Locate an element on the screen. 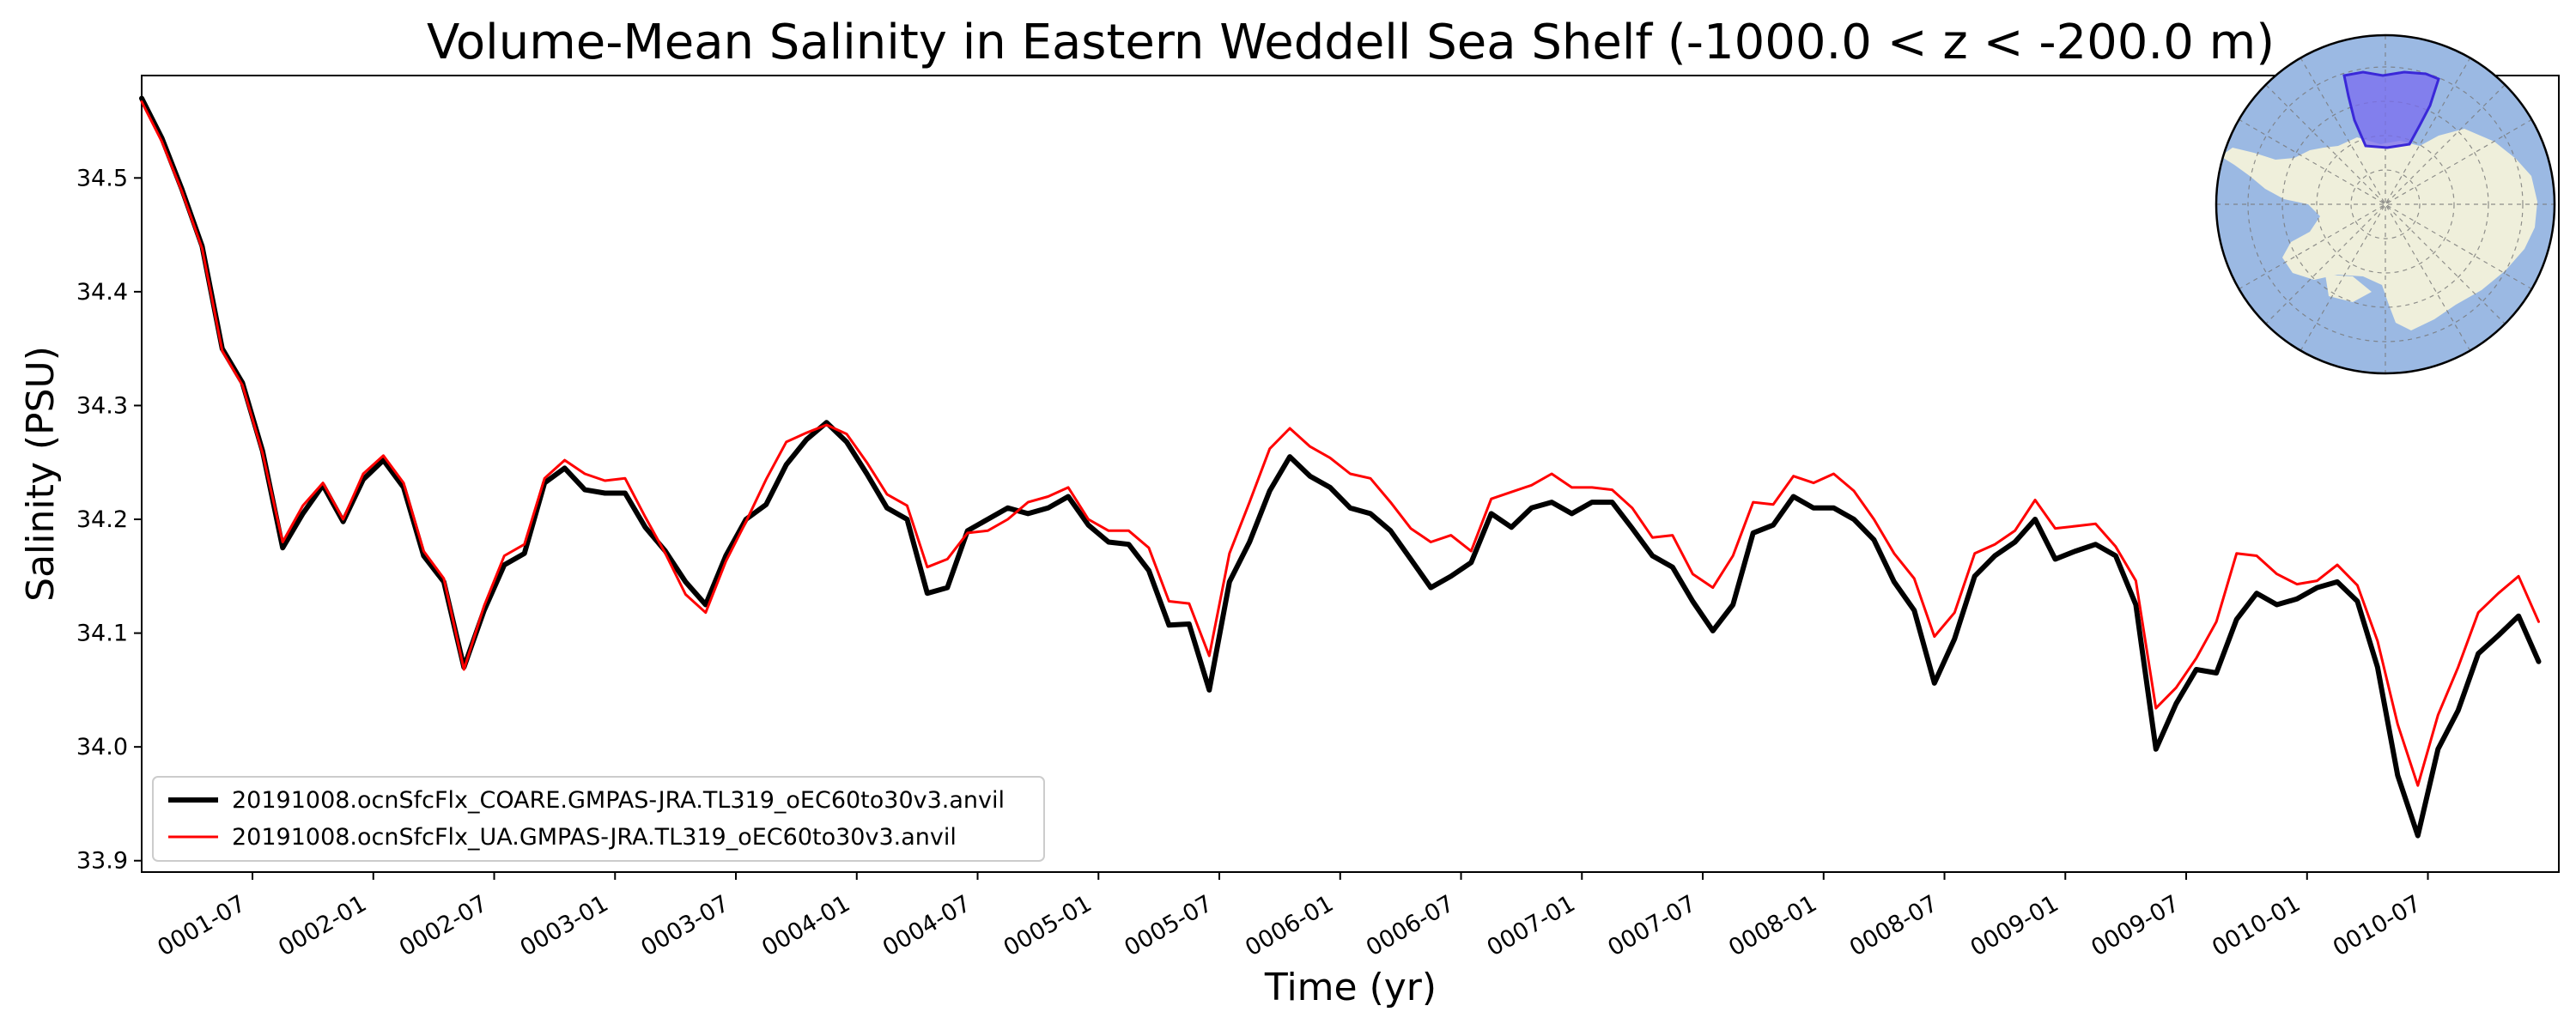 The image size is (2576, 1030). y-tick-label: 33.9 is located at coordinates (102, 861).